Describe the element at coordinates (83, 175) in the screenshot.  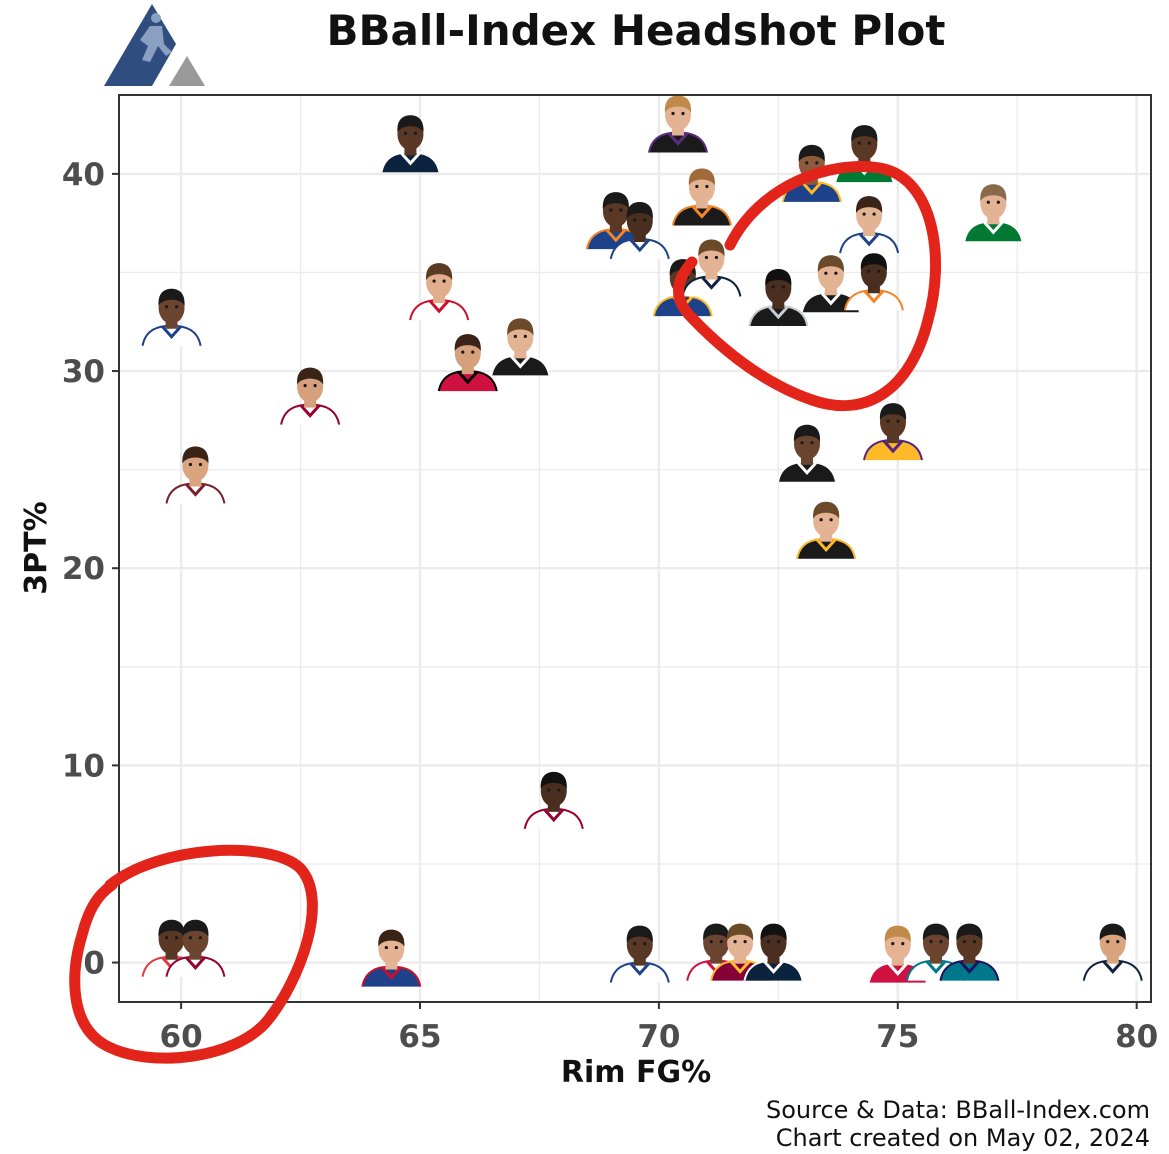
I see `y-tick-label: 40` at that location.